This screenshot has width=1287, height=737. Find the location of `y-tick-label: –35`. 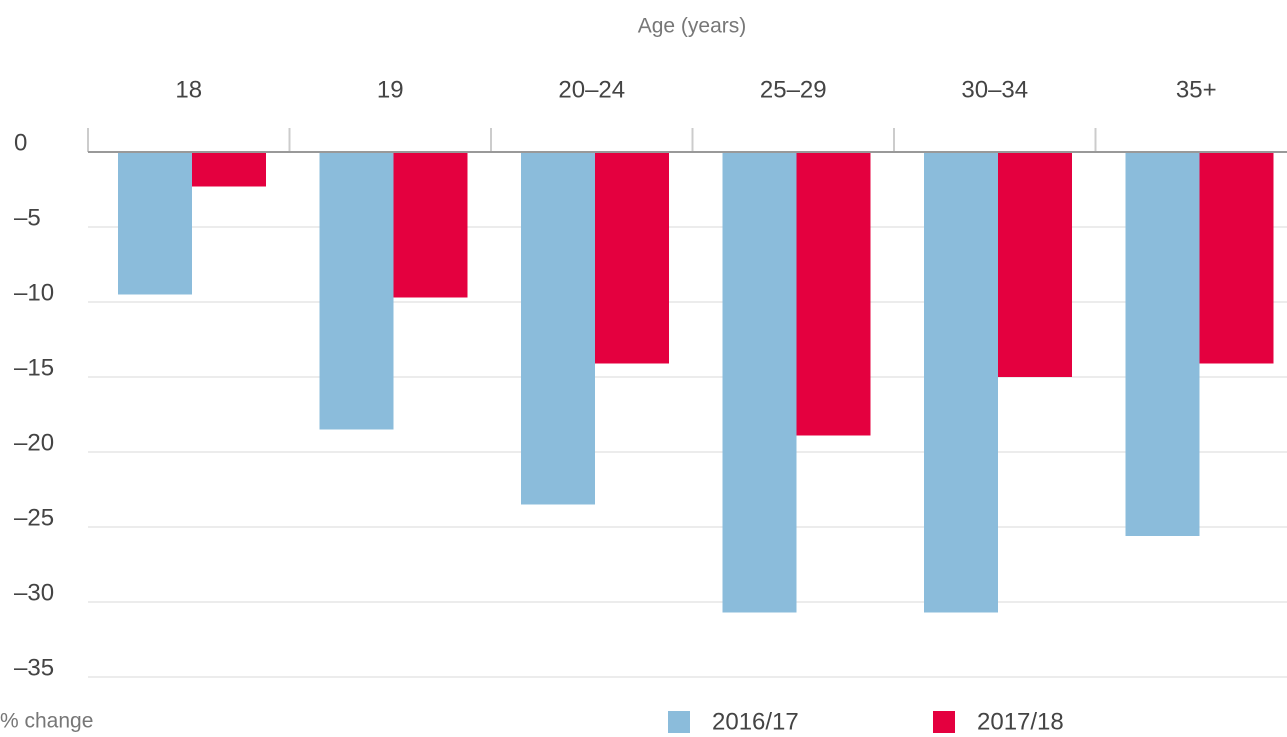

y-tick-label: –35 is located at coordinates (34, 667).